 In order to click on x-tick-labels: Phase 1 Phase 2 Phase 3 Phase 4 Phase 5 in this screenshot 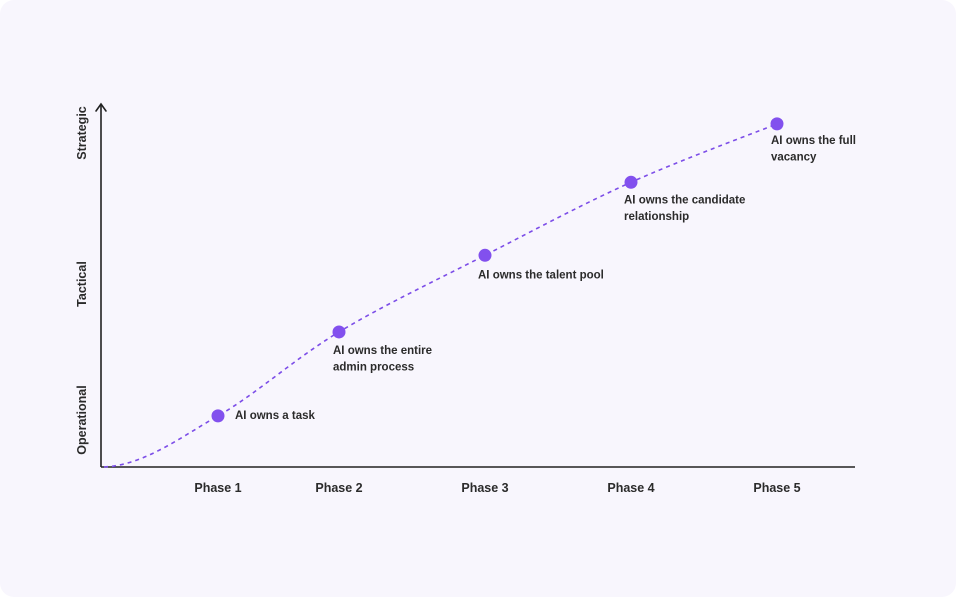, I will do `click(497, 488)`.